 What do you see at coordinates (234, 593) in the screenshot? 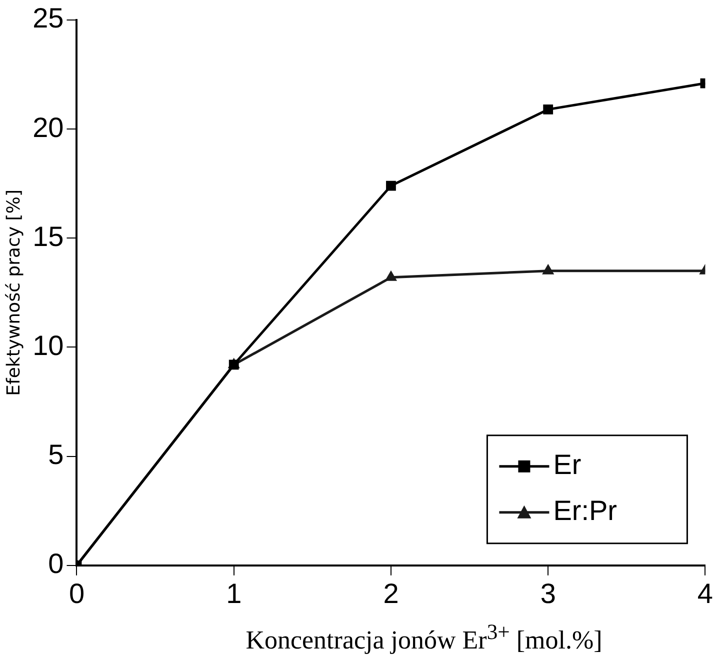
I see `x-tick-label: 1` at bounding box center [234, 593].